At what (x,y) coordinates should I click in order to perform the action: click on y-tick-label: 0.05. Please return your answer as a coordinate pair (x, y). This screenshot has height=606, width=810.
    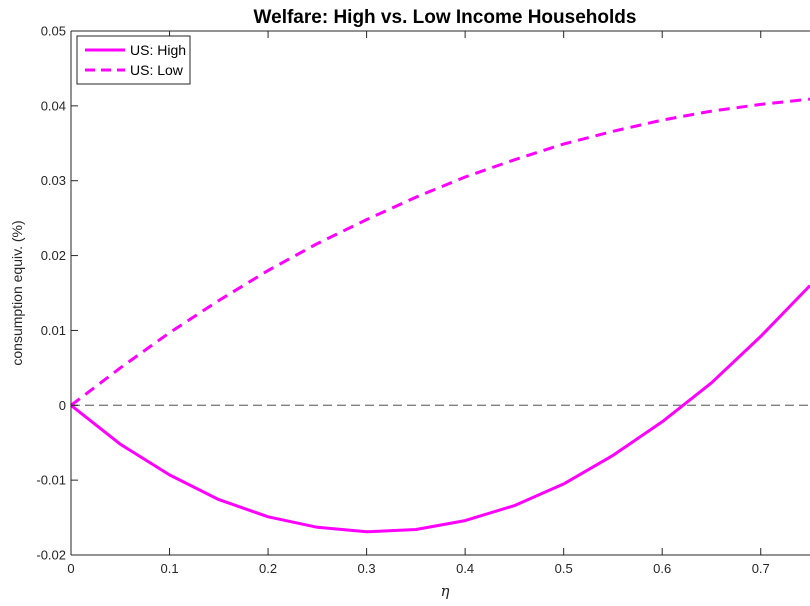
    Looking at the image, I should click on (53, 31).